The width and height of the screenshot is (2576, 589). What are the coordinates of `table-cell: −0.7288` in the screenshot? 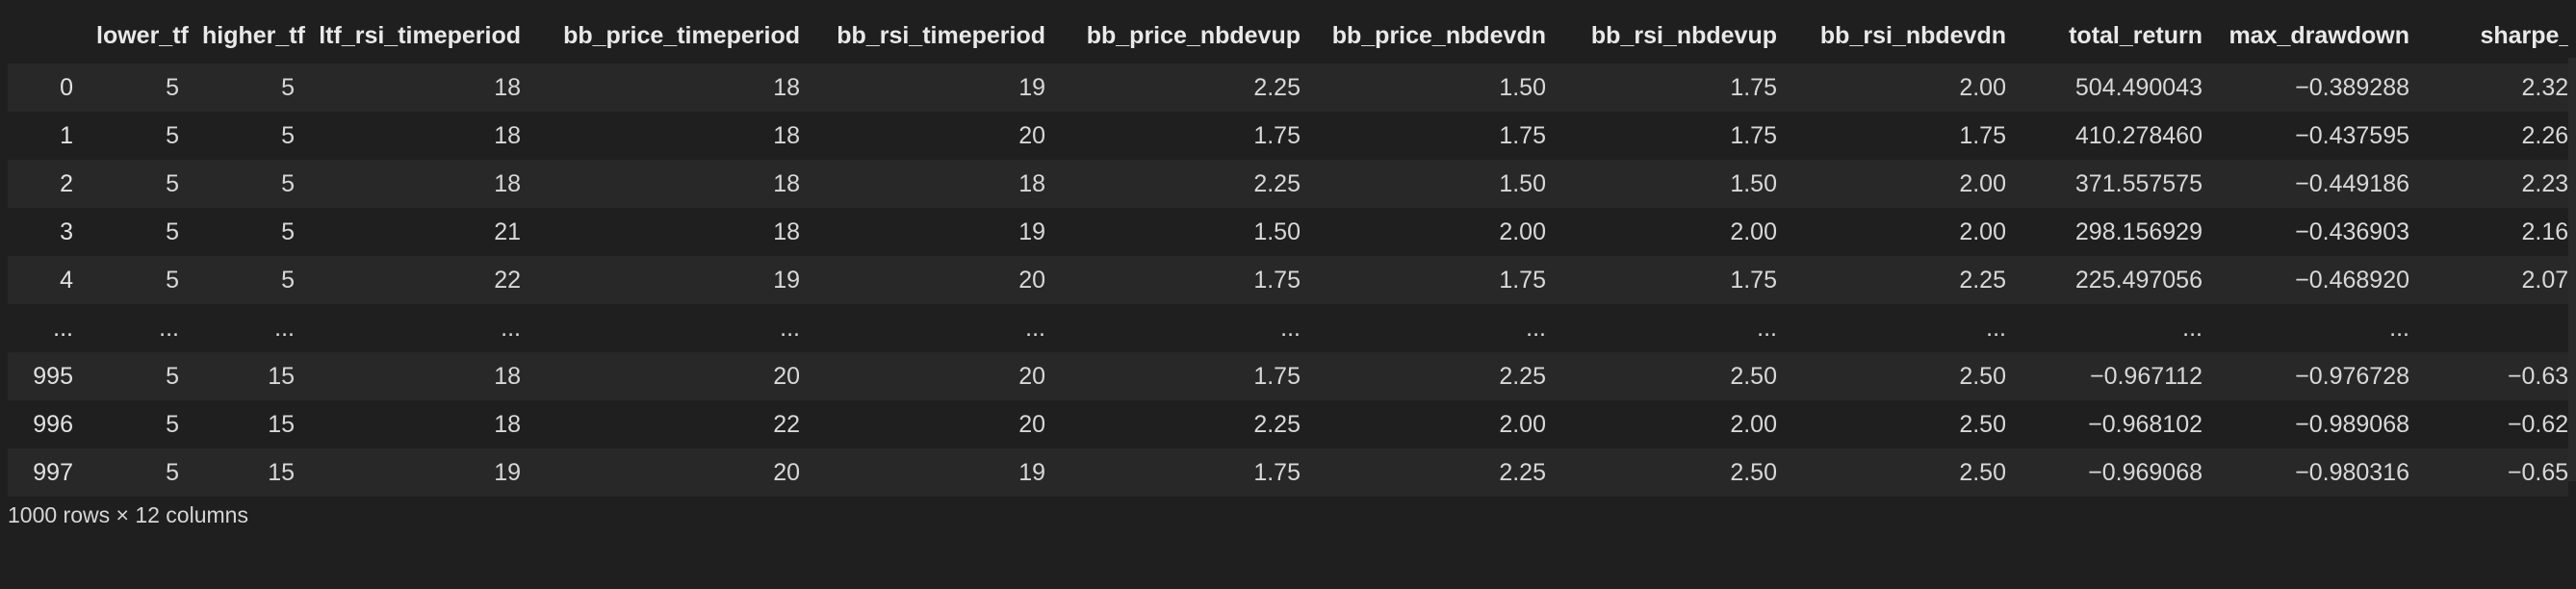 It's located at (2494, 498).